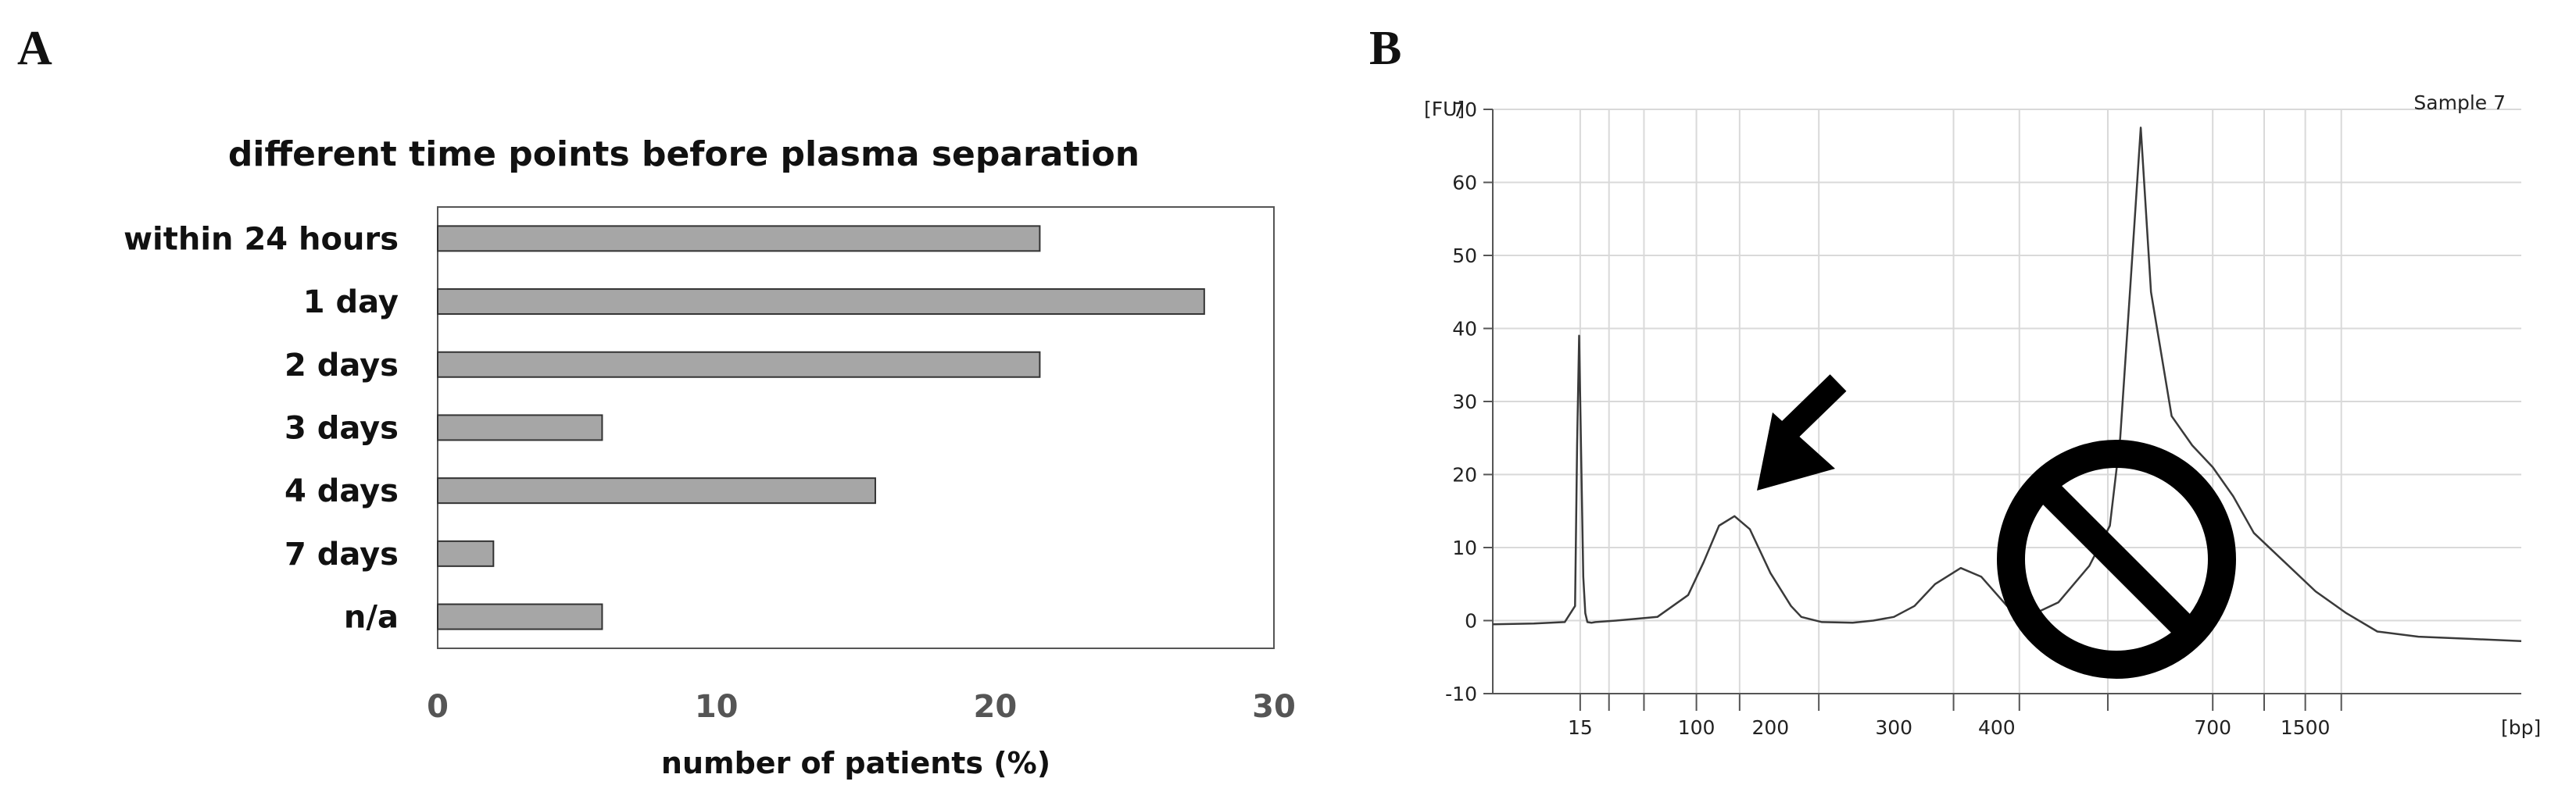 Image resolution: width=2576 pixels, height=810 pixels. What do you see at coordinates (341, 555) in the screenshot?
I see `category-label: 7 days` at bounding box center [341, 555].